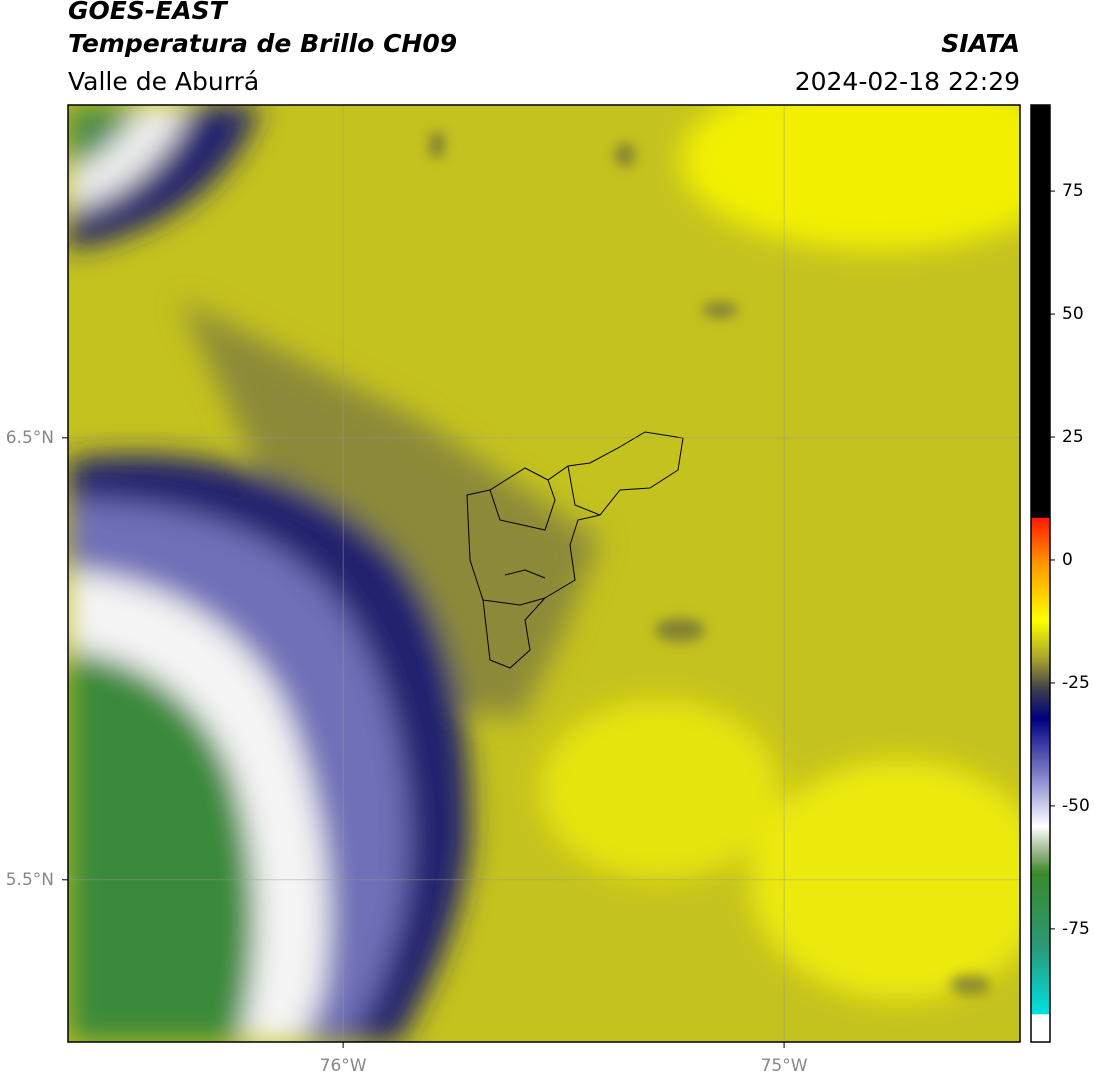 The width and height of the screenshot is (1094, 1082). What do you see at coordinates (1073, 191) in the screenshot?
I see `colorbar-tick-label: 75` at bounding box center [1073, 191].